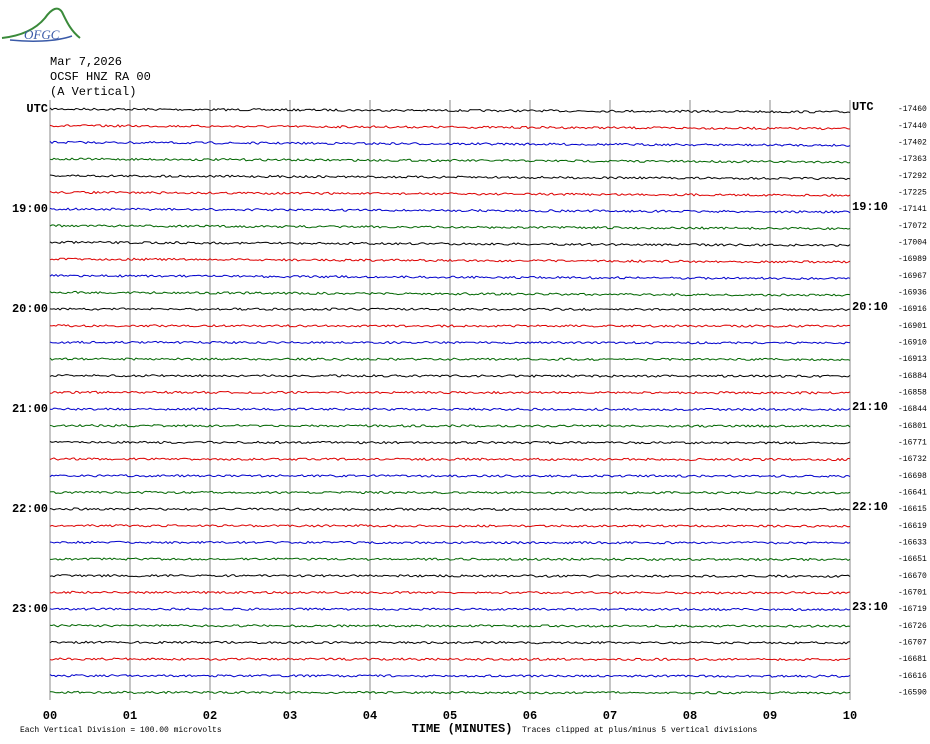 Image resolution: width=930 pixels, height=744 pixels. What do you see at coordinates (912, 126) in the screenshot?
I see `trace-offset: -17440` at bounding box center [912, 126].